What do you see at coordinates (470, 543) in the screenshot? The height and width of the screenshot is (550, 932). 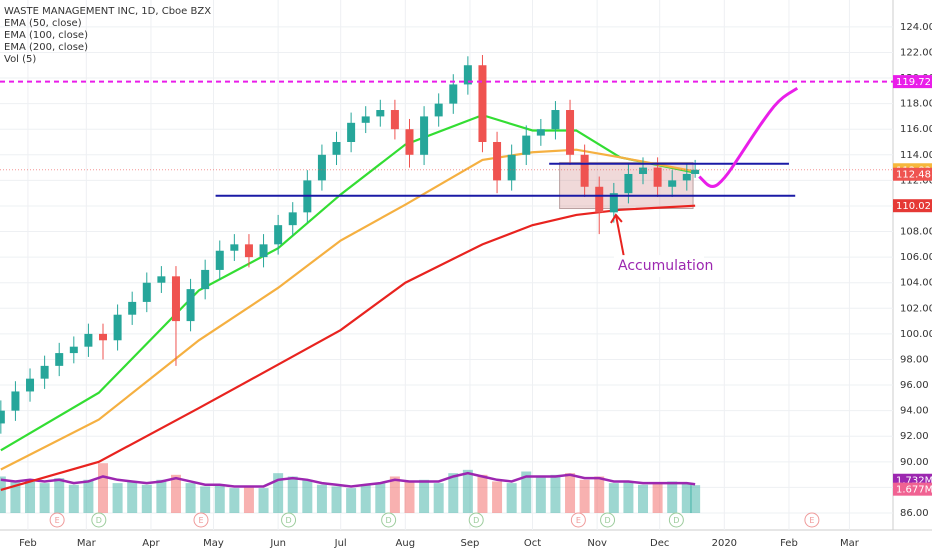 I see `x-tick-label: Sep` at bounding box center [470, 543].